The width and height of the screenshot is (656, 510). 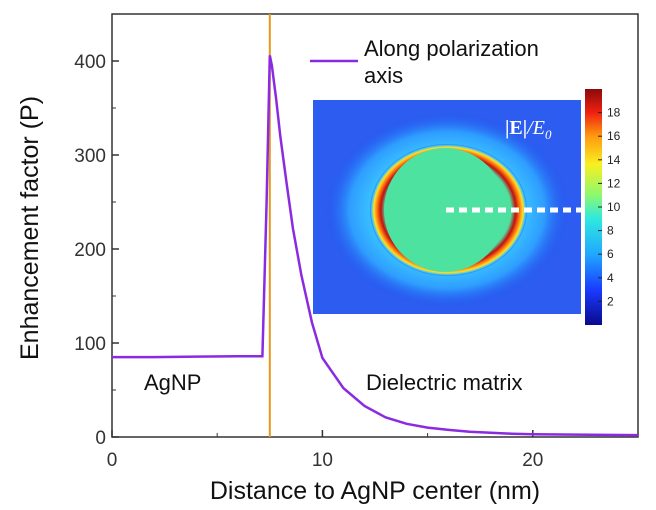 What do you see at coordinates (610, 231) in the screenshot?
I see `colorbar-tick-label: 8` at bounding box center [610, 231].